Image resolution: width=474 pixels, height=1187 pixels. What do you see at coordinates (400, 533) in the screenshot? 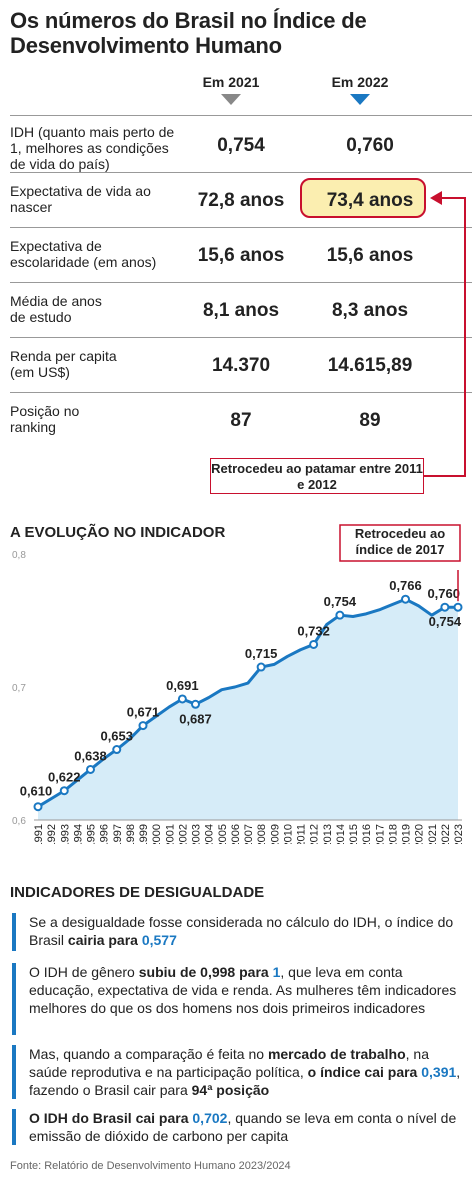
I see `callout-text: Retrocedeu ao` at bounding box center [400, 533].